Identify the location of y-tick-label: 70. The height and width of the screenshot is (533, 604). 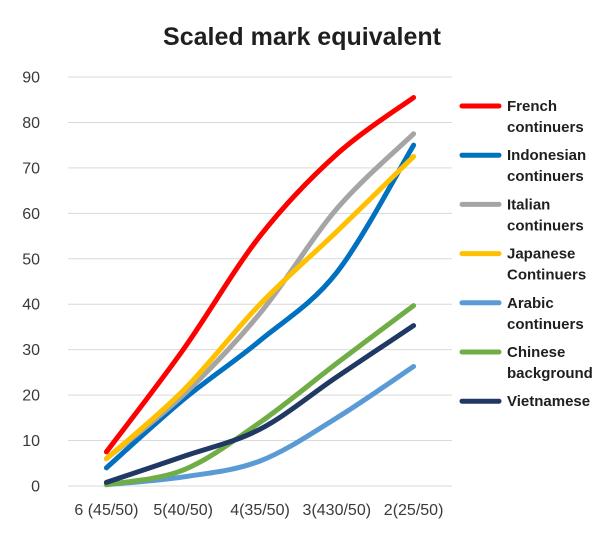
(31, 168).